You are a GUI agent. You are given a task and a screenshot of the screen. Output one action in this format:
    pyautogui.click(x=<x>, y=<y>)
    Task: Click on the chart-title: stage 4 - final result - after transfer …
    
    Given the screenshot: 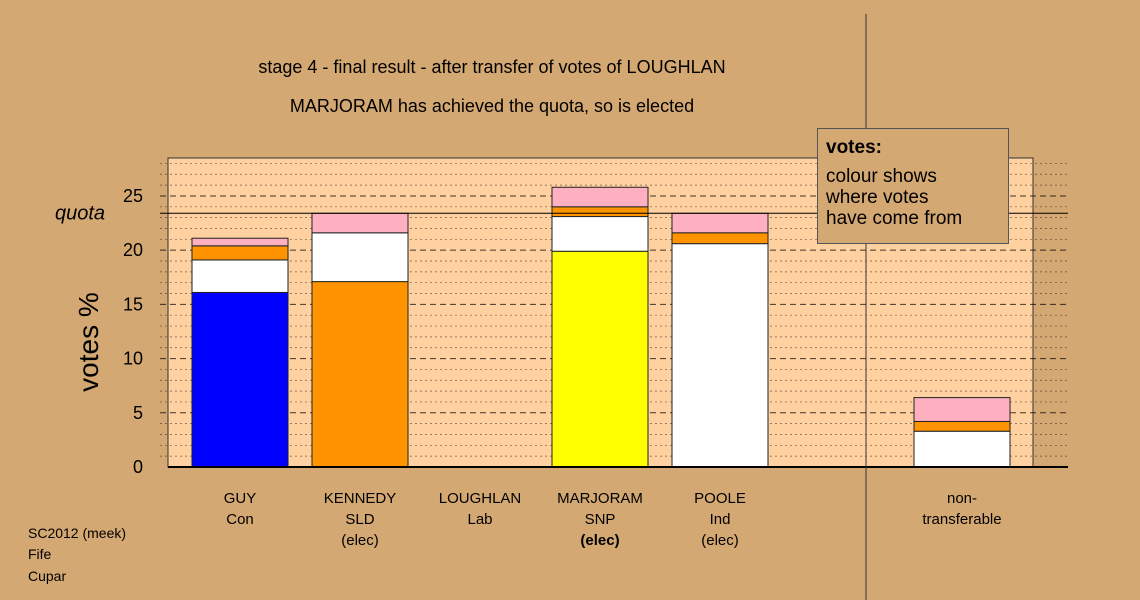 What is the action you would take?
    pyautogui.click(x=491, y=67)
    